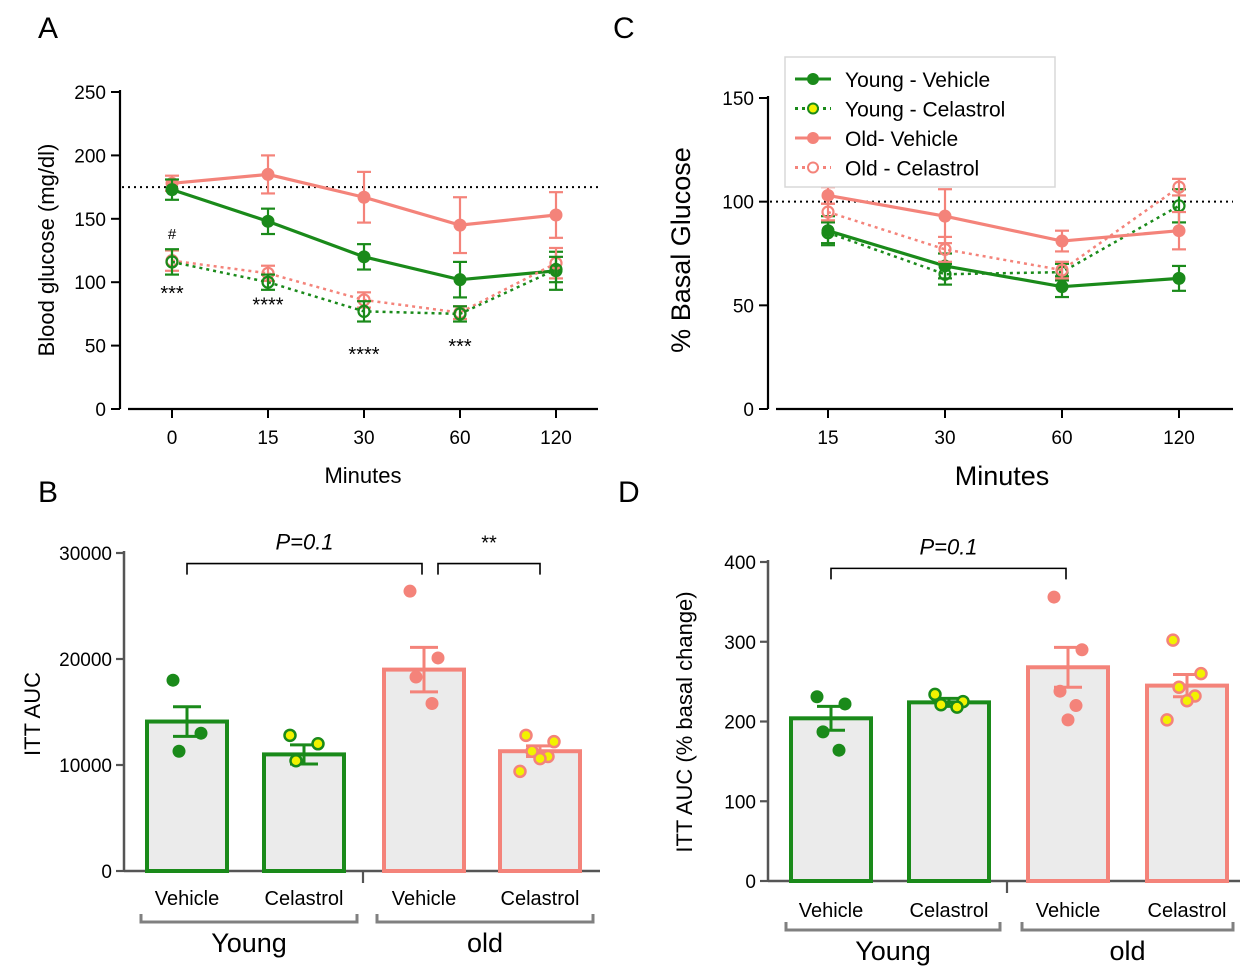  Describe the element at coordinates (46, 250) in the screenshot. I see `y-axis-label: Blood glucose (mg/dl)` at that location.